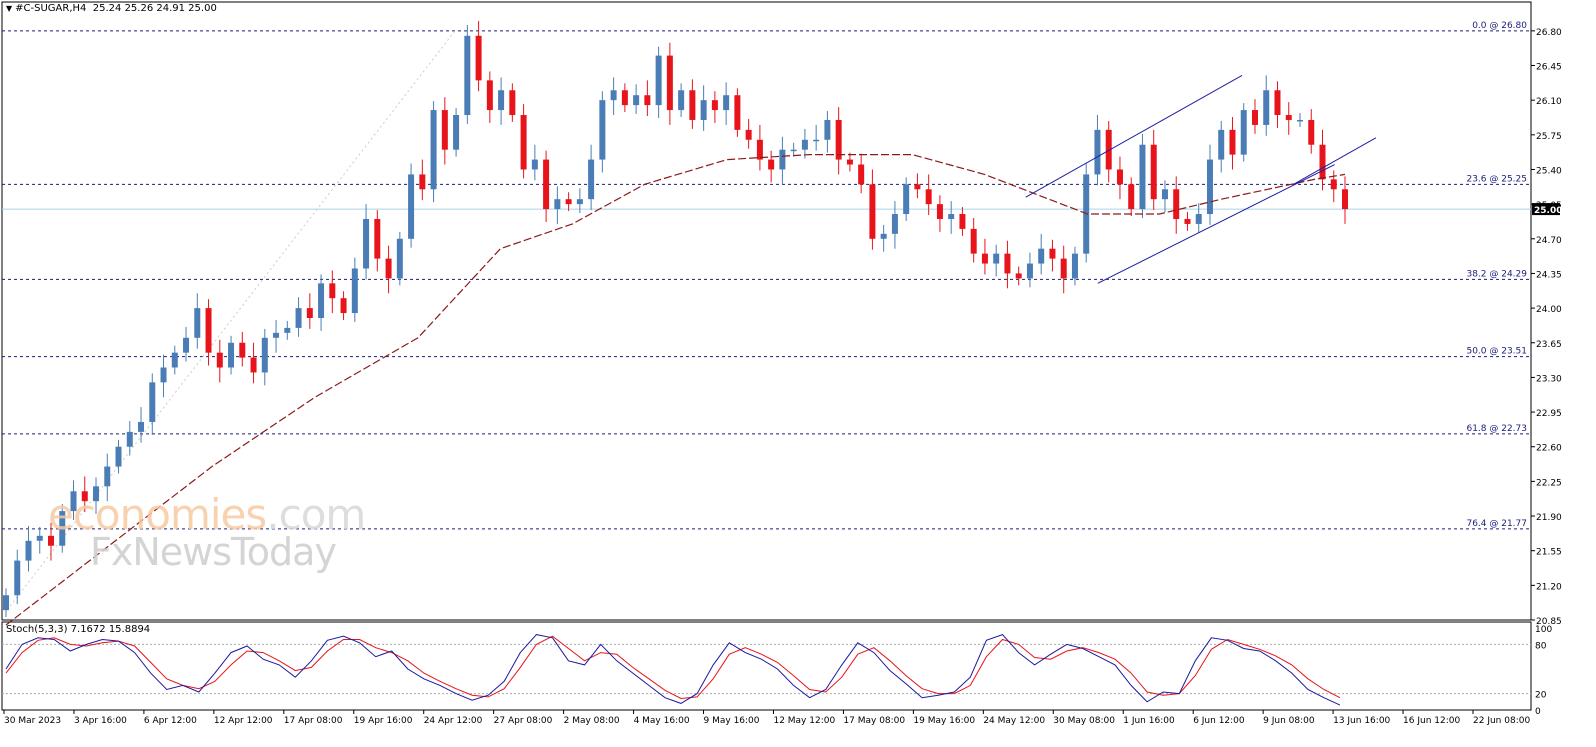  Describe the element at coordinates (1335, 161) in the screenshot. I see `channel-extension-line` at that location.